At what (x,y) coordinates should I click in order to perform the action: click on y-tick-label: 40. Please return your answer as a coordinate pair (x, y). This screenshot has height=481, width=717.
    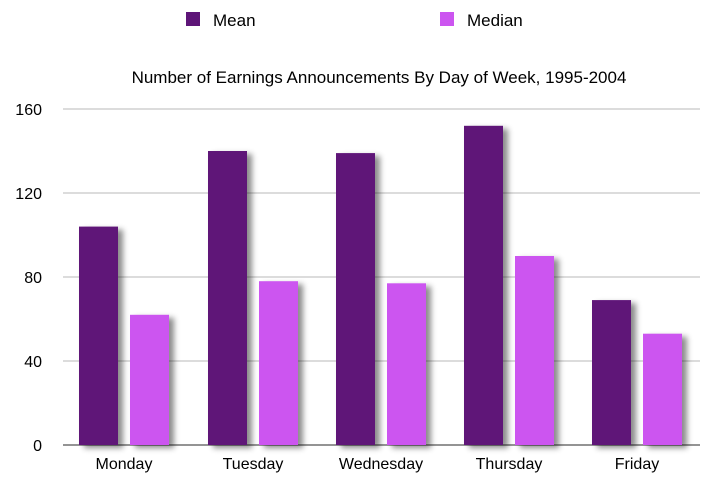
    Looking at the image, I should click on (33, 362).